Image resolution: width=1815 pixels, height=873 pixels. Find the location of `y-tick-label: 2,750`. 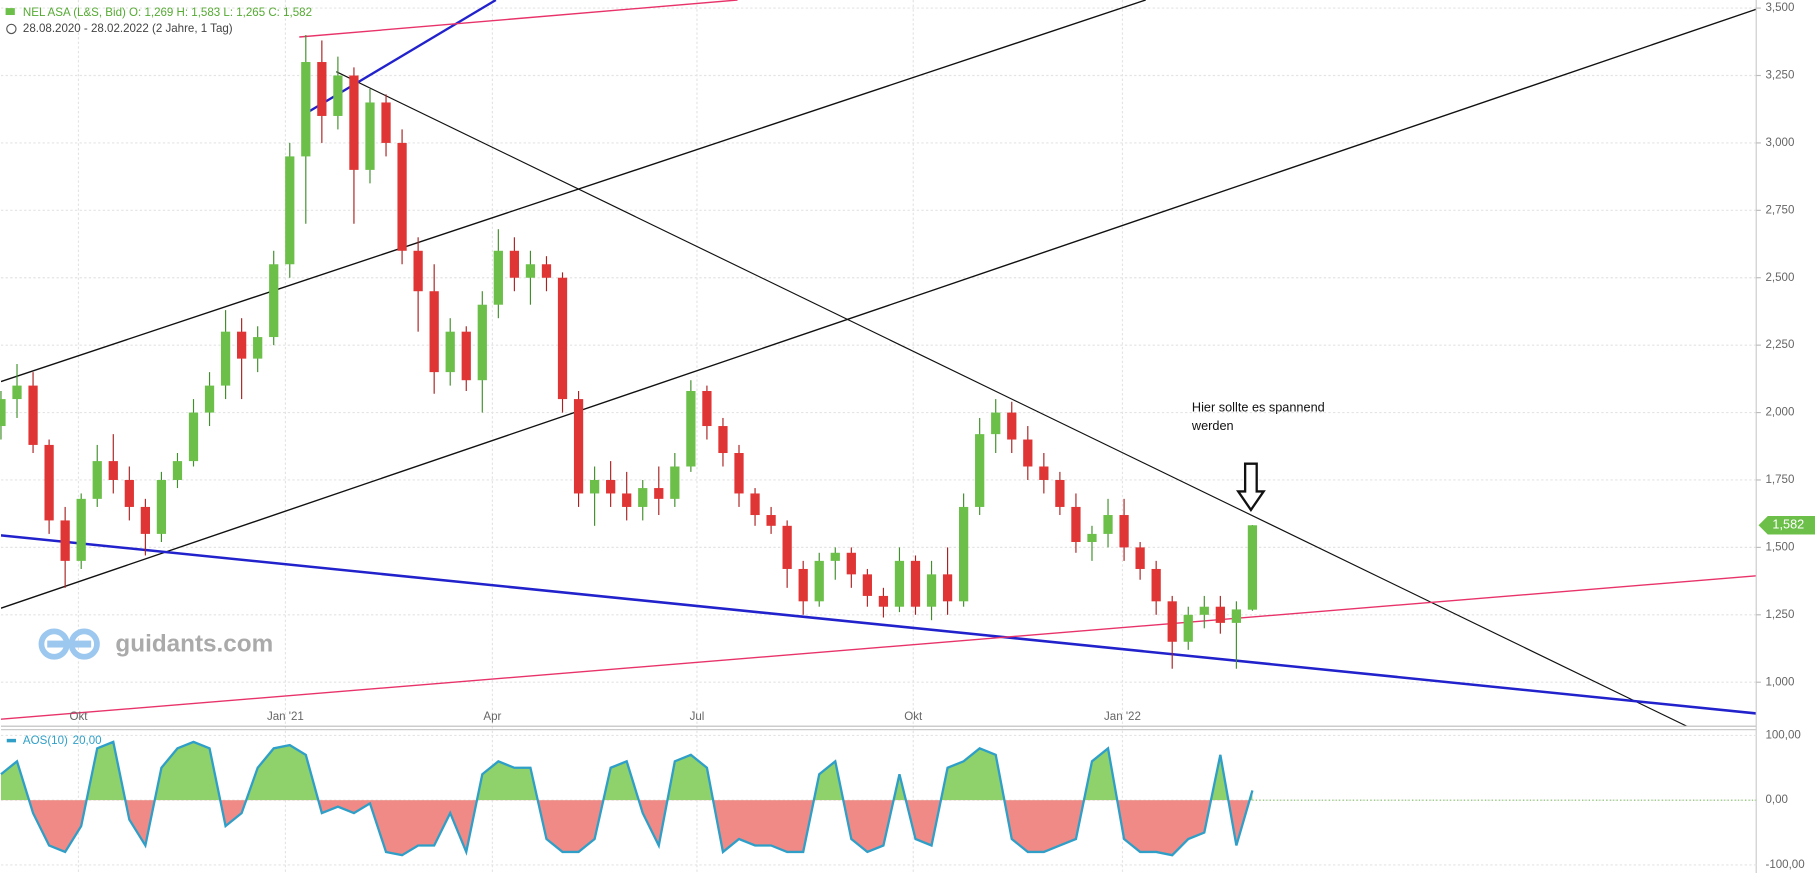

y-tick-label: 2,750 is located at coordinates (1779, 210).